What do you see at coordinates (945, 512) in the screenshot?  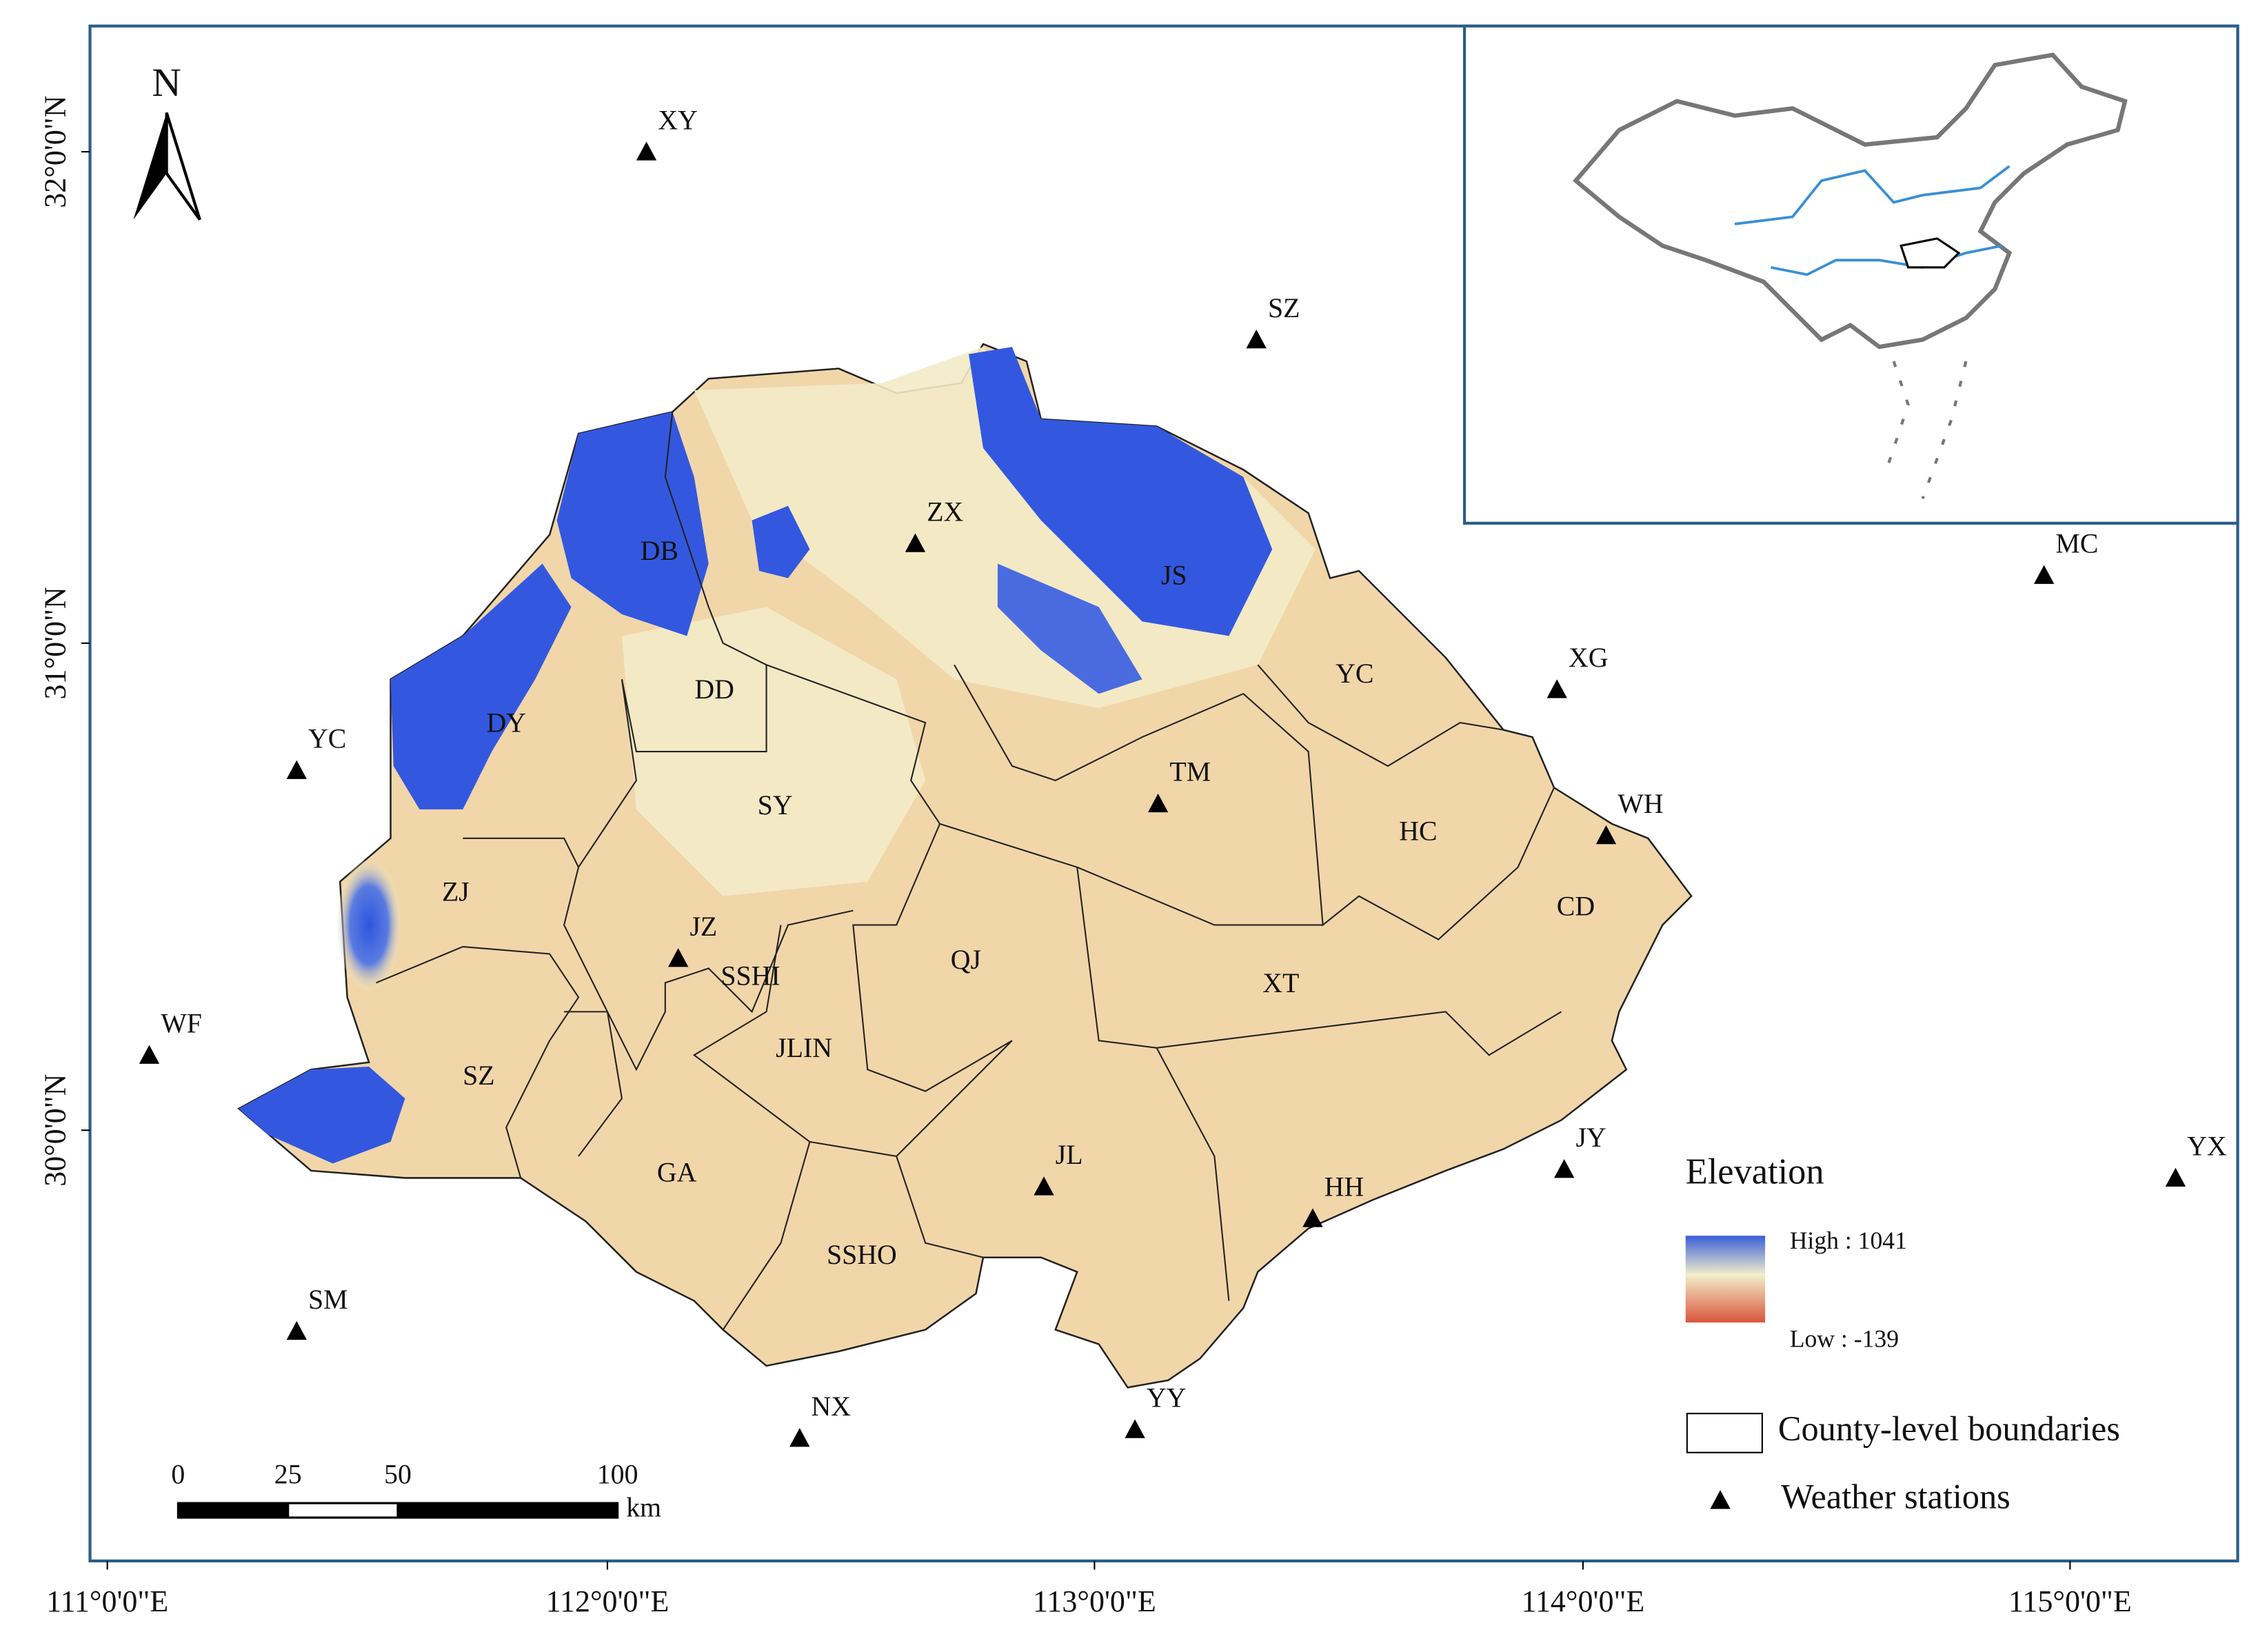 I see `station-label: ZX` at bounding box center [945, 512].